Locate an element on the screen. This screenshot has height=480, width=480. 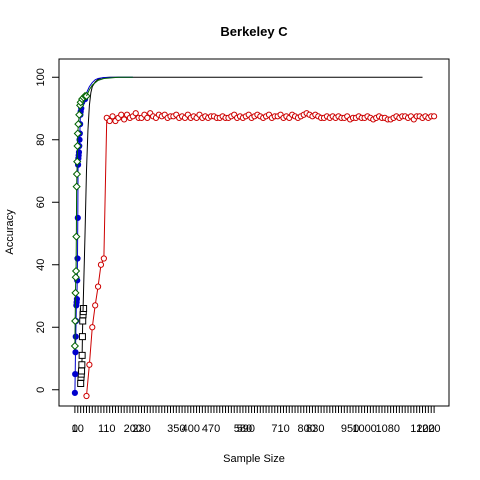
x-tick-label: 0 is located at coordinates (75, 429).